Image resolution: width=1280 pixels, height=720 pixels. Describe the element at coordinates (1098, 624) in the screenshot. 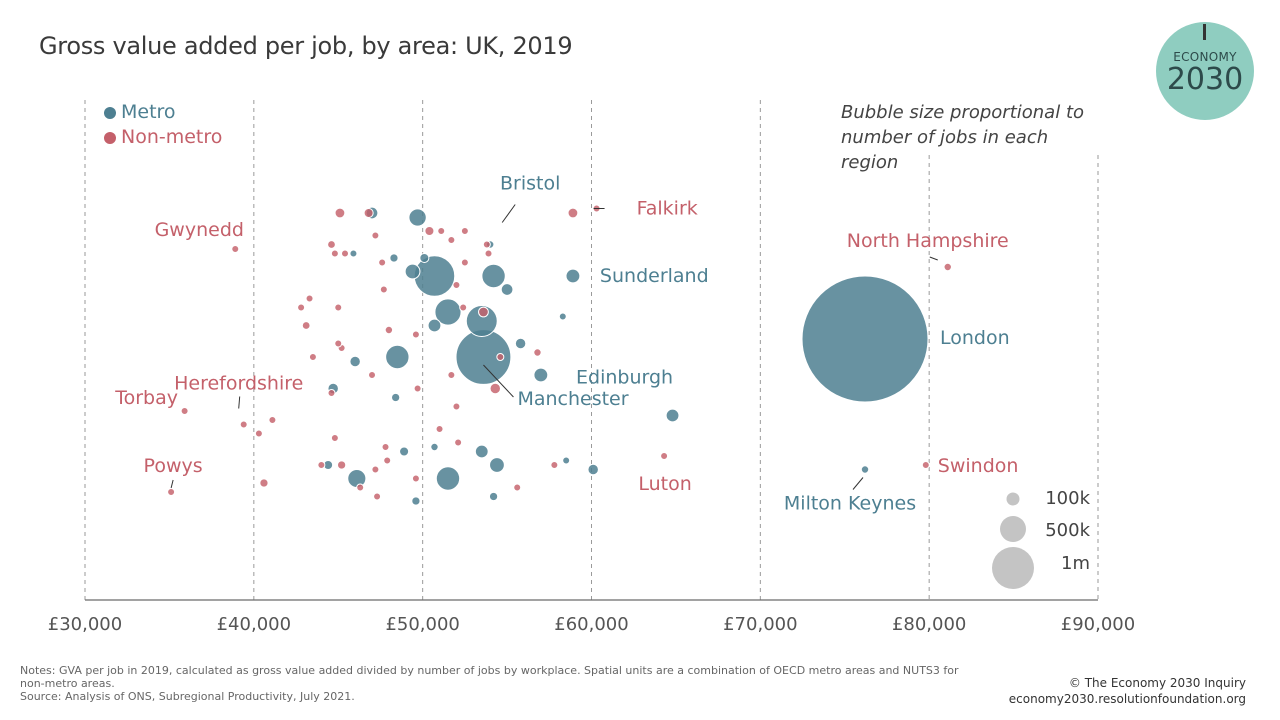

I see `x-tick-label: £90,000` at that location.